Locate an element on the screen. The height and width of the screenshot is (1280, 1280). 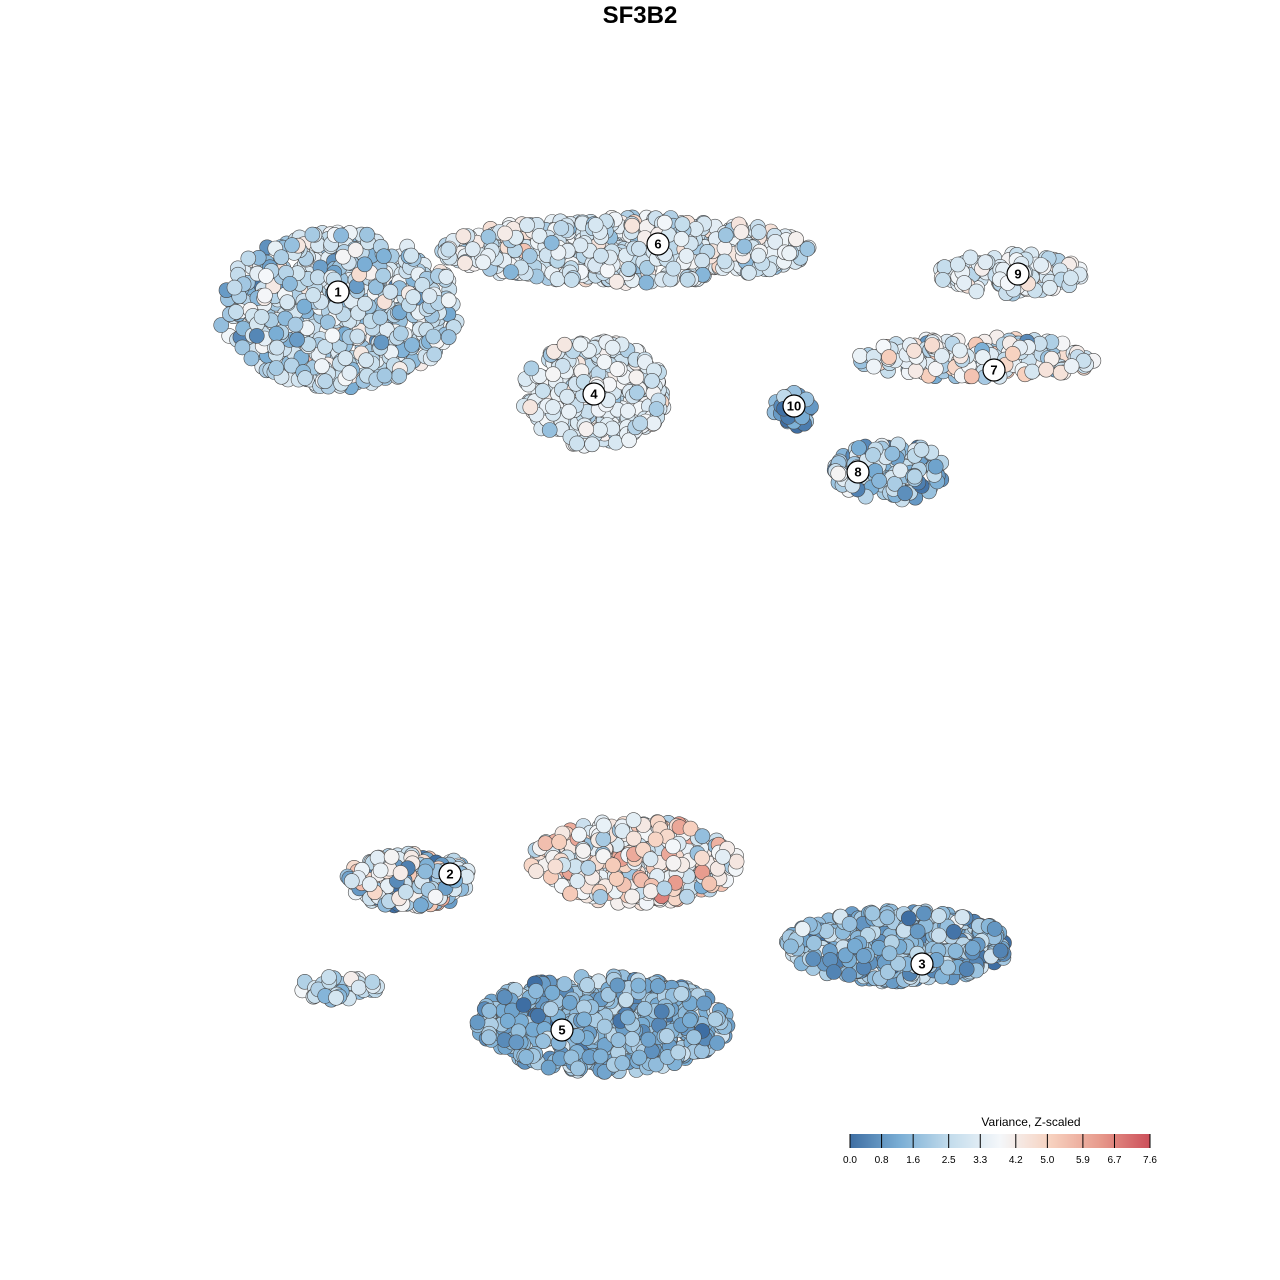
cluster-label-text: 10 is located at coordinates (794, 406).